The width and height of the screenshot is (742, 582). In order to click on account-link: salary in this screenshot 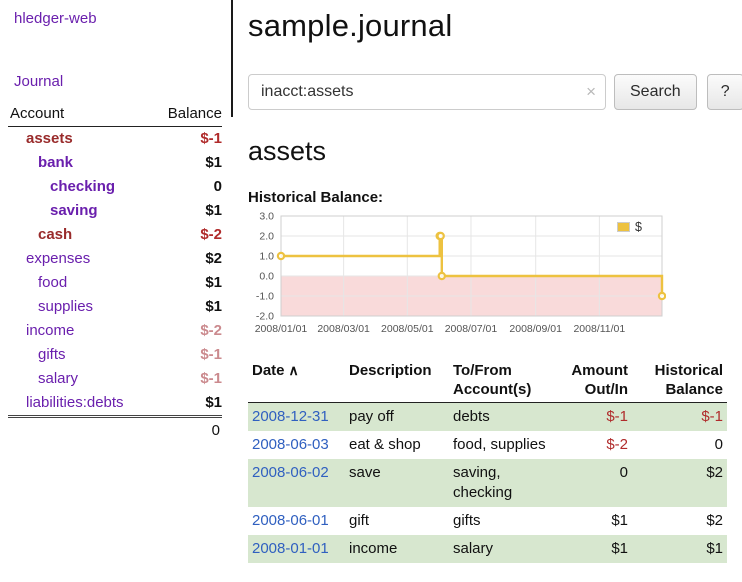, I will do `click(58, 378)`.